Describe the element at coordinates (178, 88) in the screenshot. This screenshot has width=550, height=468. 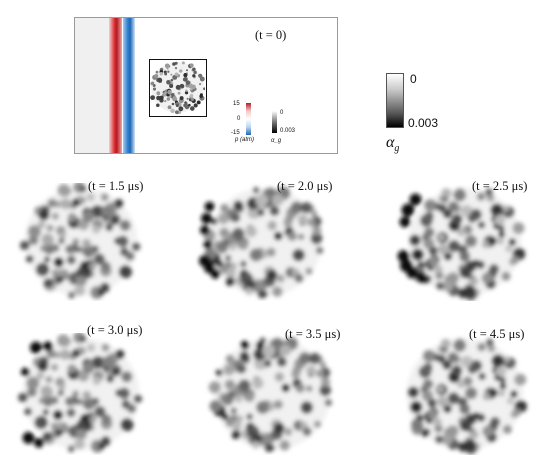
I see `bubble-cloud-box` at that location.